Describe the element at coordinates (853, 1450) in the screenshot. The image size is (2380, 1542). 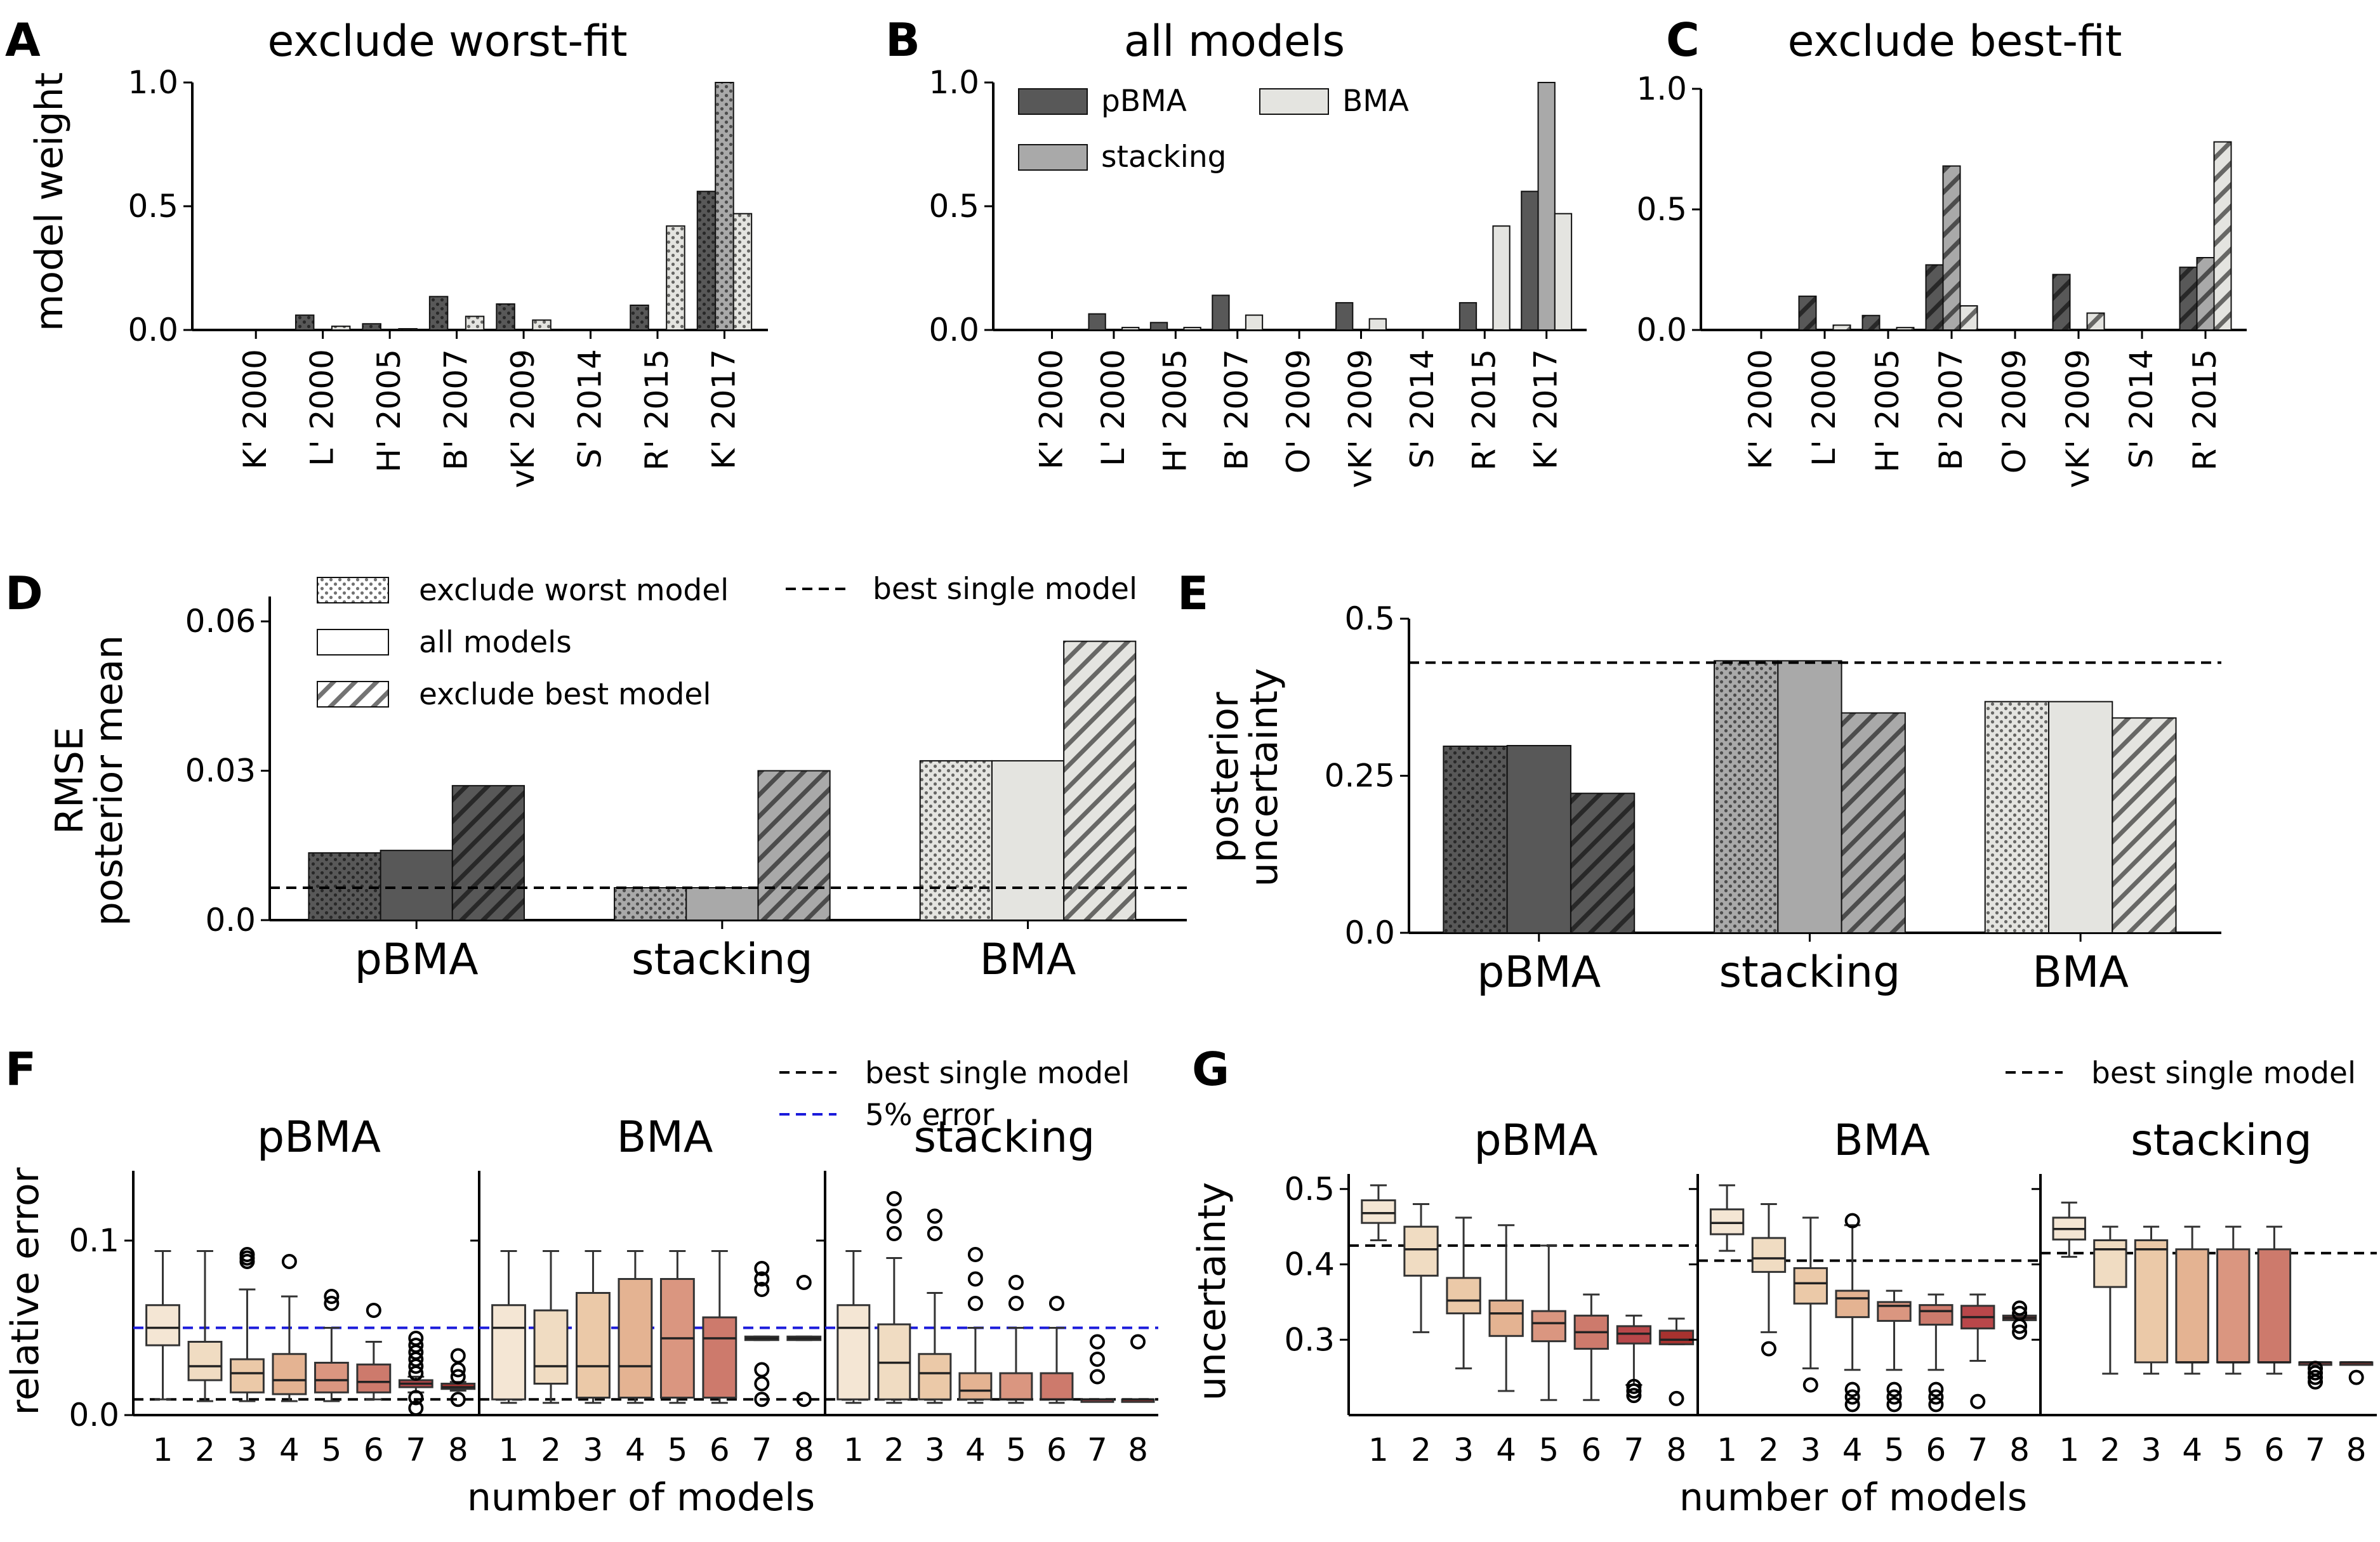
I see `x-tick-label: 1` at that location.